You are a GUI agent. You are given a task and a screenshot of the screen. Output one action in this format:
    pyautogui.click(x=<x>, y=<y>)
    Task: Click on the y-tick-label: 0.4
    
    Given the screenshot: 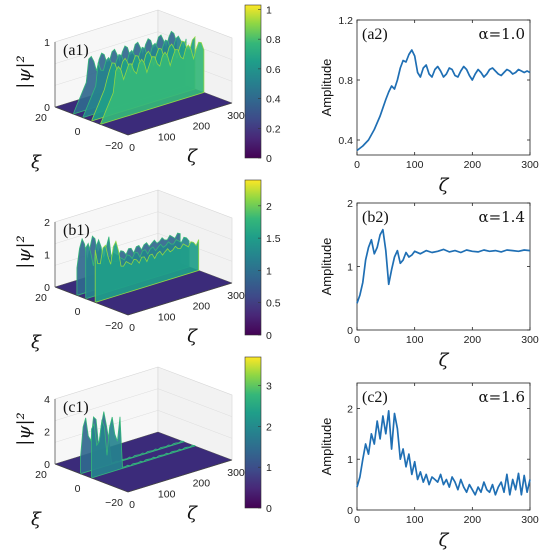 What is the action you would take?
    pyautogui.click(x=345, y=141)
    